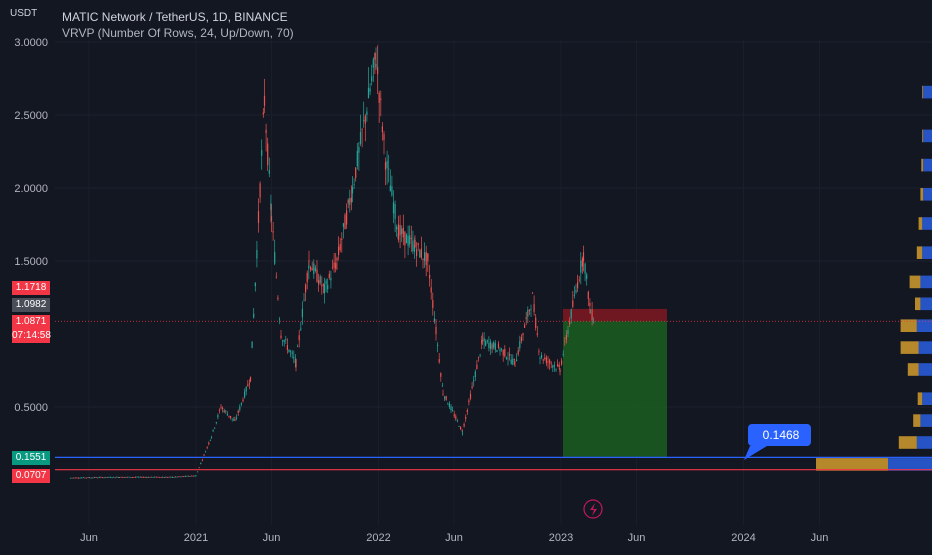 This screenshot has height=555, width=932. I want to click on price-tick-label: 0.5000, so click(31, 408).